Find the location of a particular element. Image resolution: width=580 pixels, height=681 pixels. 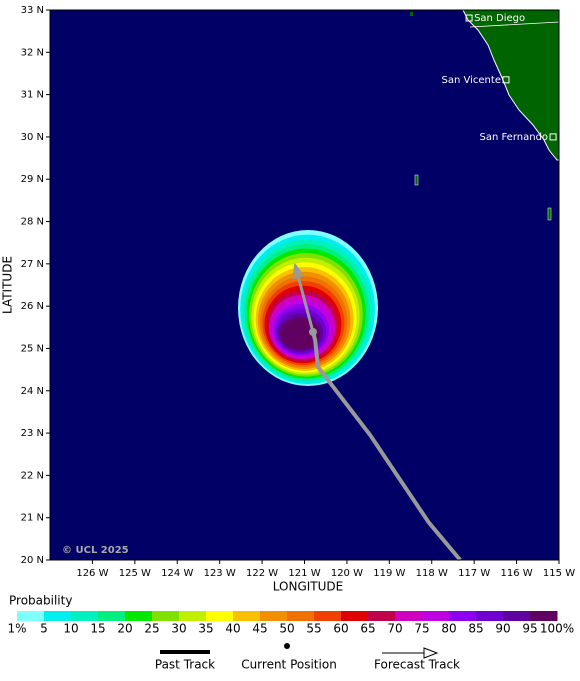

x-tick-label: 121 W is located at coordinates (304, 573).